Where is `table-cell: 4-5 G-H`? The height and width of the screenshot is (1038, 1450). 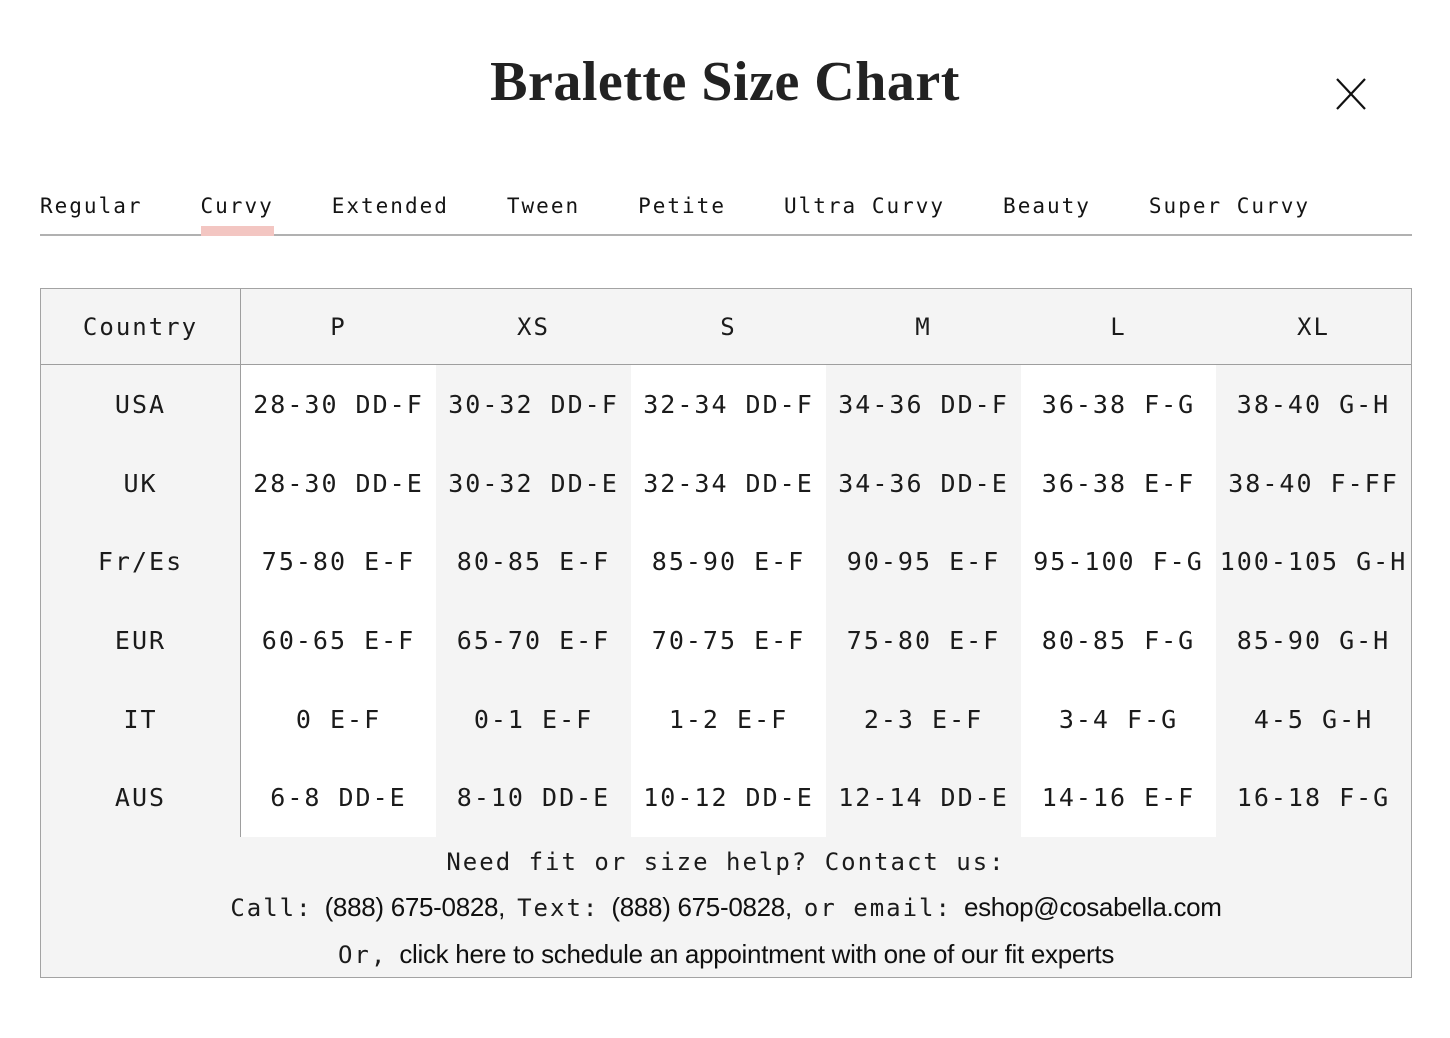
table-cell: 4-5 G-H is located at coordinates (1313, 719).